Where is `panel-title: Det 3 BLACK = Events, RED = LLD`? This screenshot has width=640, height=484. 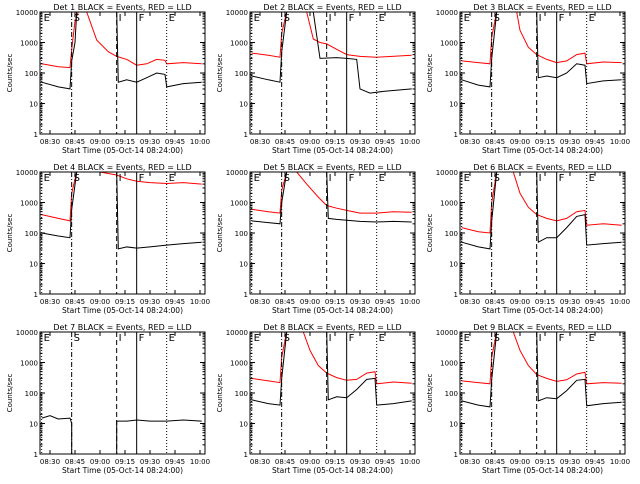
panel-title: Det 3 BLACK = Events, RED = LLD is located at coordinates (542, 7).